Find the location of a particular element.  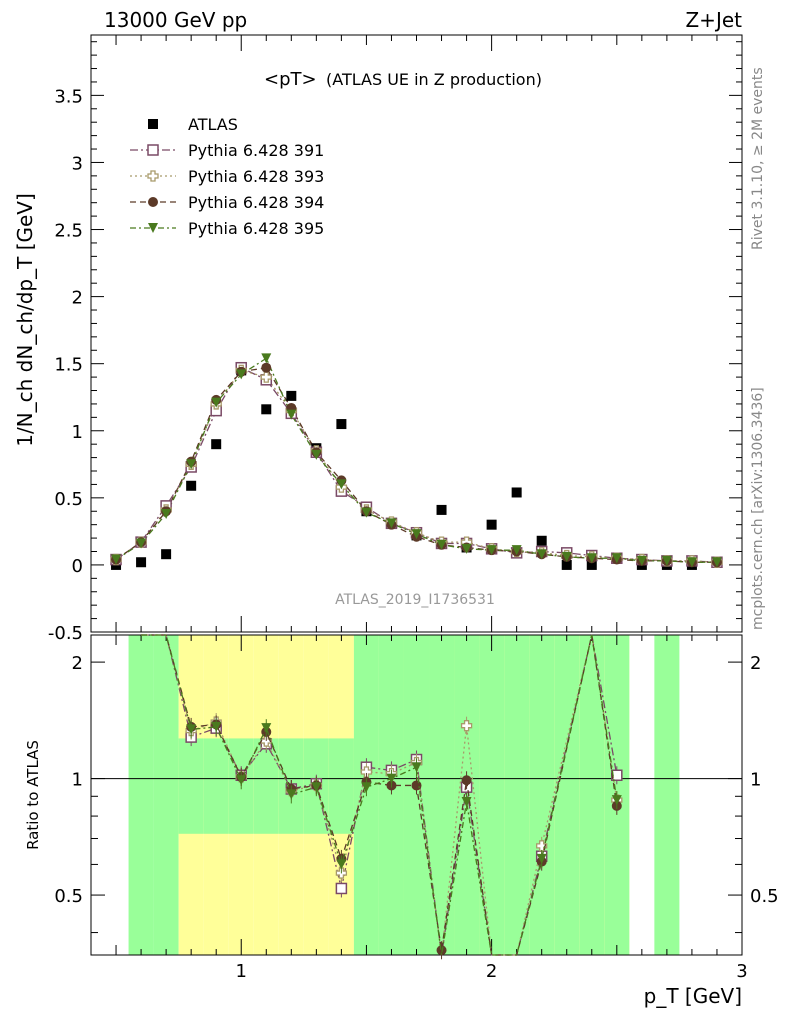

y-axis-label: 1/N_ch dN_ch/dp_T [GeV] is located at coordinates (25, 320).